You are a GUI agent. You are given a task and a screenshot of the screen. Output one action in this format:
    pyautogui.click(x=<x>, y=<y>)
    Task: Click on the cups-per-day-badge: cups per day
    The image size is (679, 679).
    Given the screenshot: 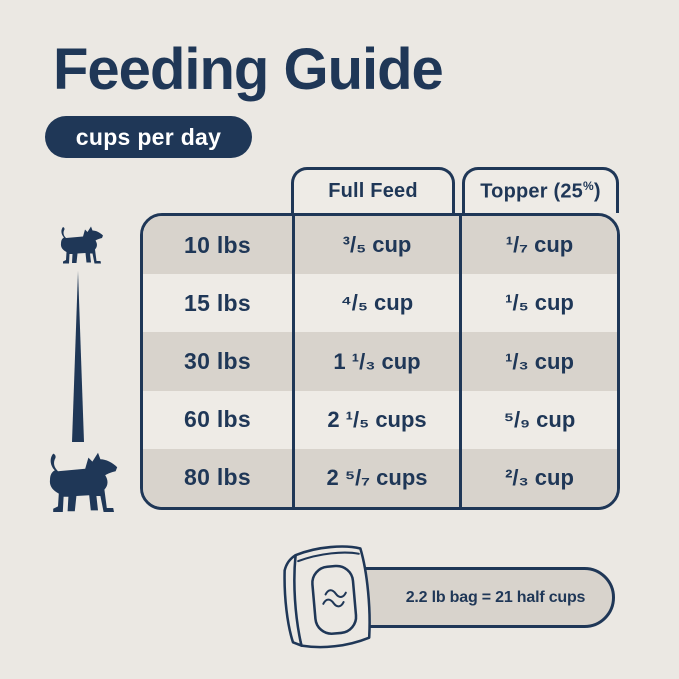 What is the action you would take?
    pyautogui.click(x=148, y=137)
    